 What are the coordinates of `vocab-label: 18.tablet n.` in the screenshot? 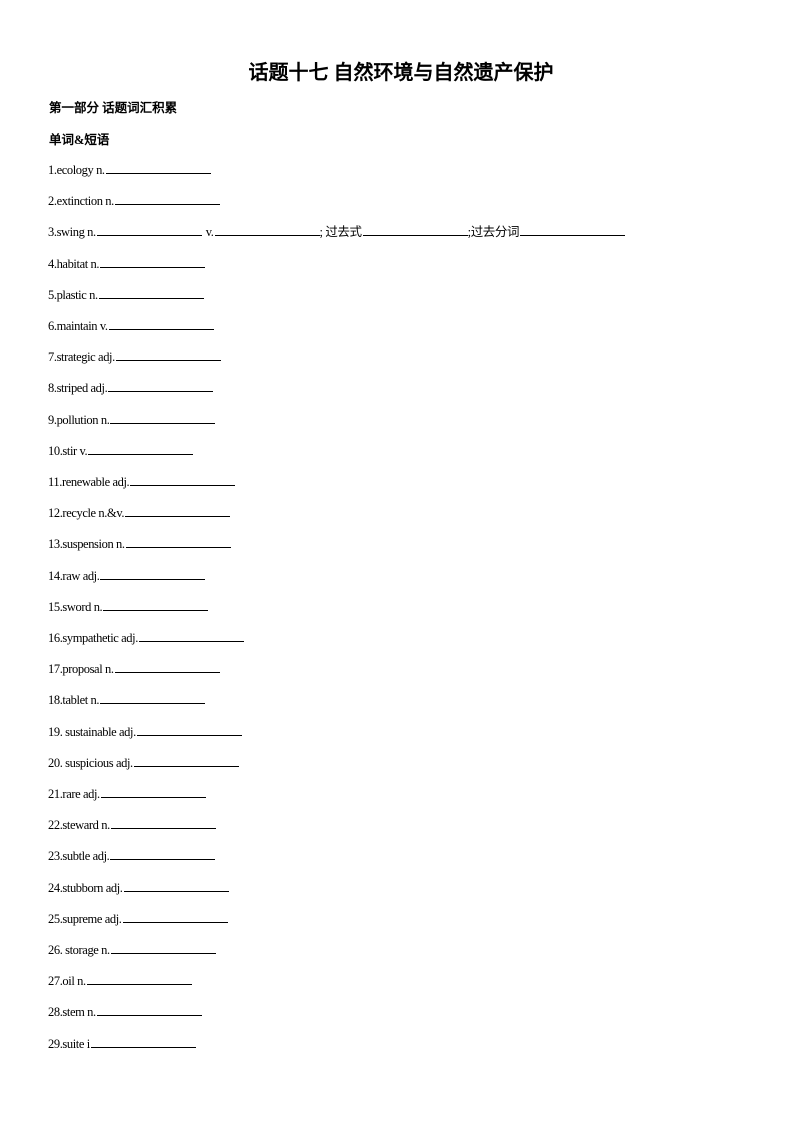 It's located at (74, 700).